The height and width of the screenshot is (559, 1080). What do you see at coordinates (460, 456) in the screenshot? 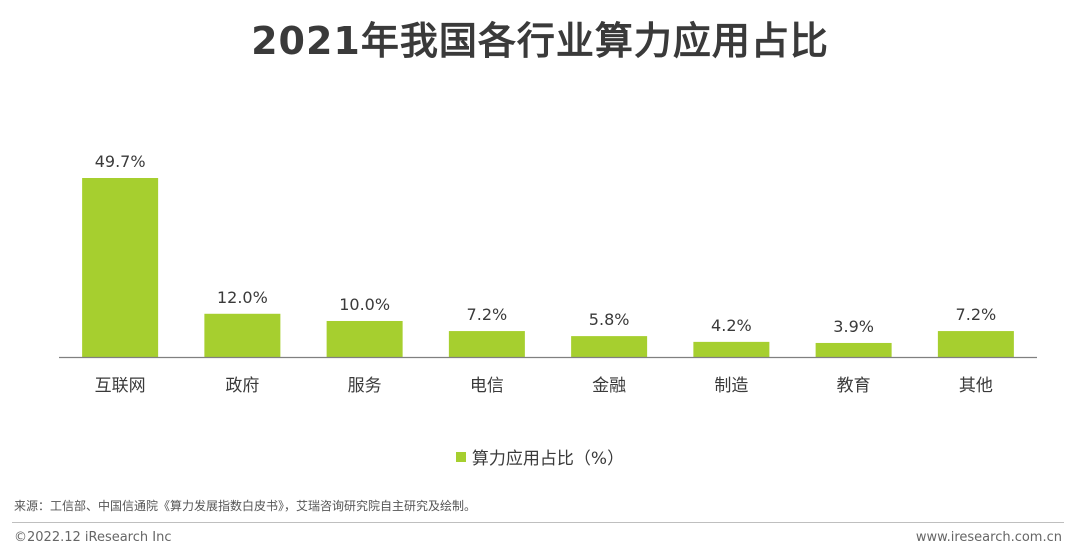
I see `legend-swatch` at bounding box center [460, 456].